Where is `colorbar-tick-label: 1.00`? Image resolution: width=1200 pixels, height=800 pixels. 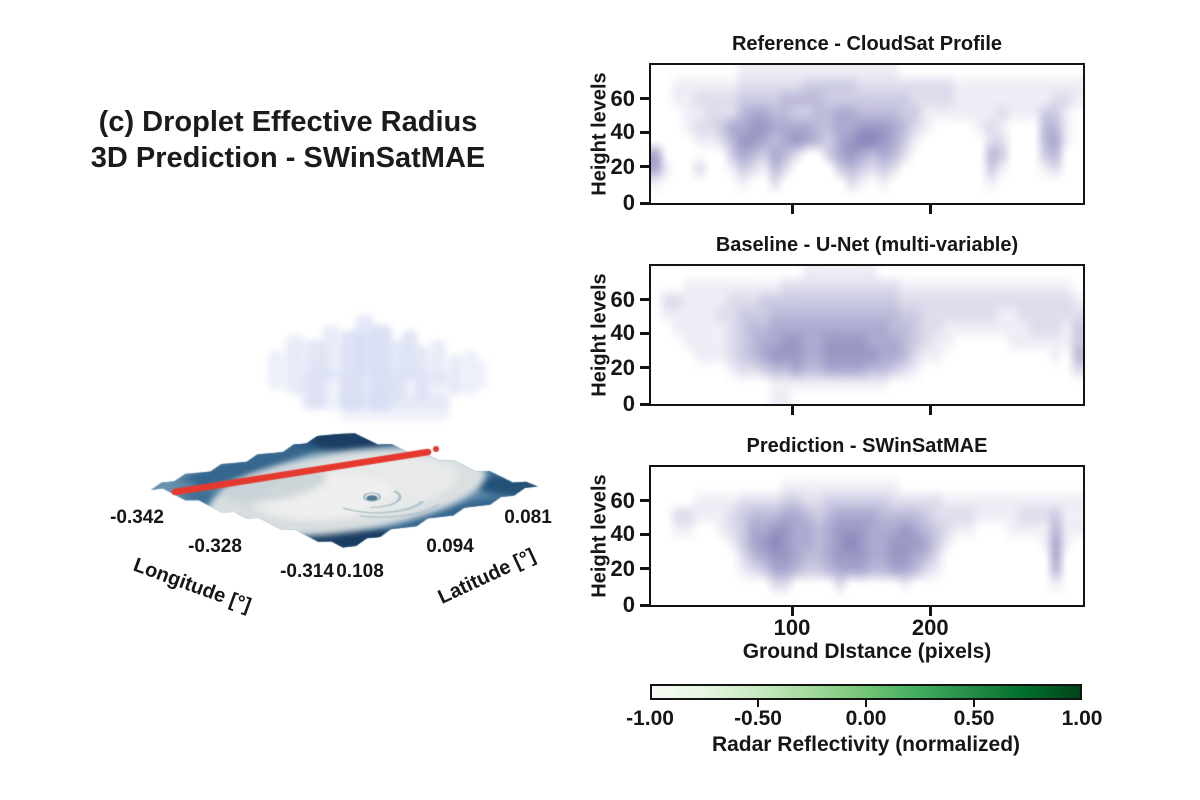
colorbar-tick-label: 1.00 is located at coordinates (1082, 718).